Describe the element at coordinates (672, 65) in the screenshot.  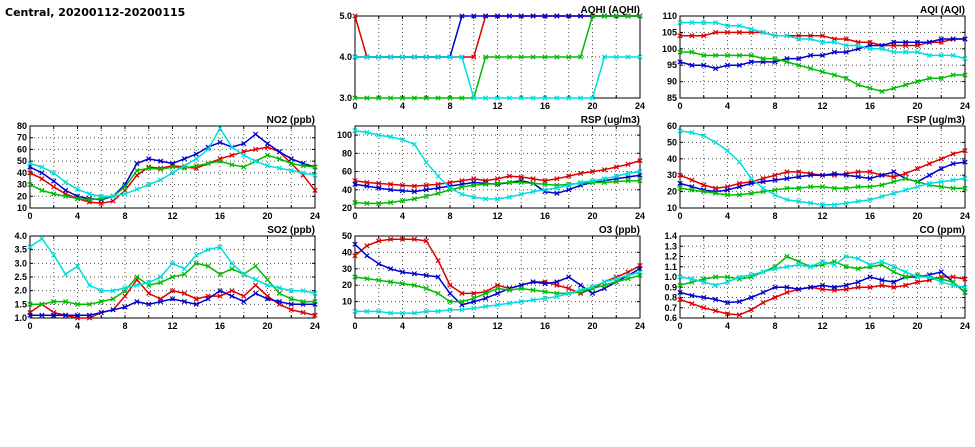
I see `y-tick-label: 95` at that location.